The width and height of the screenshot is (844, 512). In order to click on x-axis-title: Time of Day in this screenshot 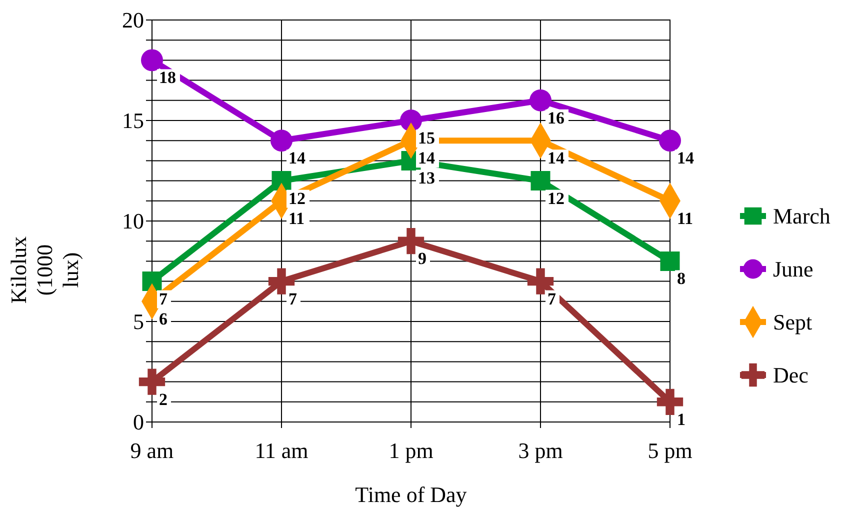, I will do `click(411, 494)`.